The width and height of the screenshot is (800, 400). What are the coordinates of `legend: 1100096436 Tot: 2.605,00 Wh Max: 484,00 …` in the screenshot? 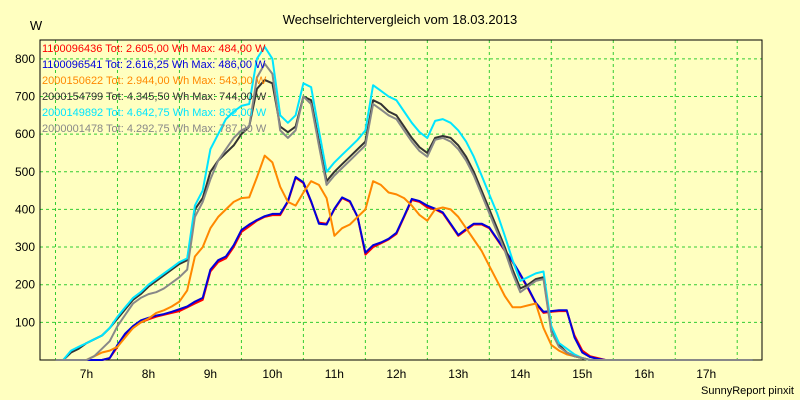 It's located at (154, 89).